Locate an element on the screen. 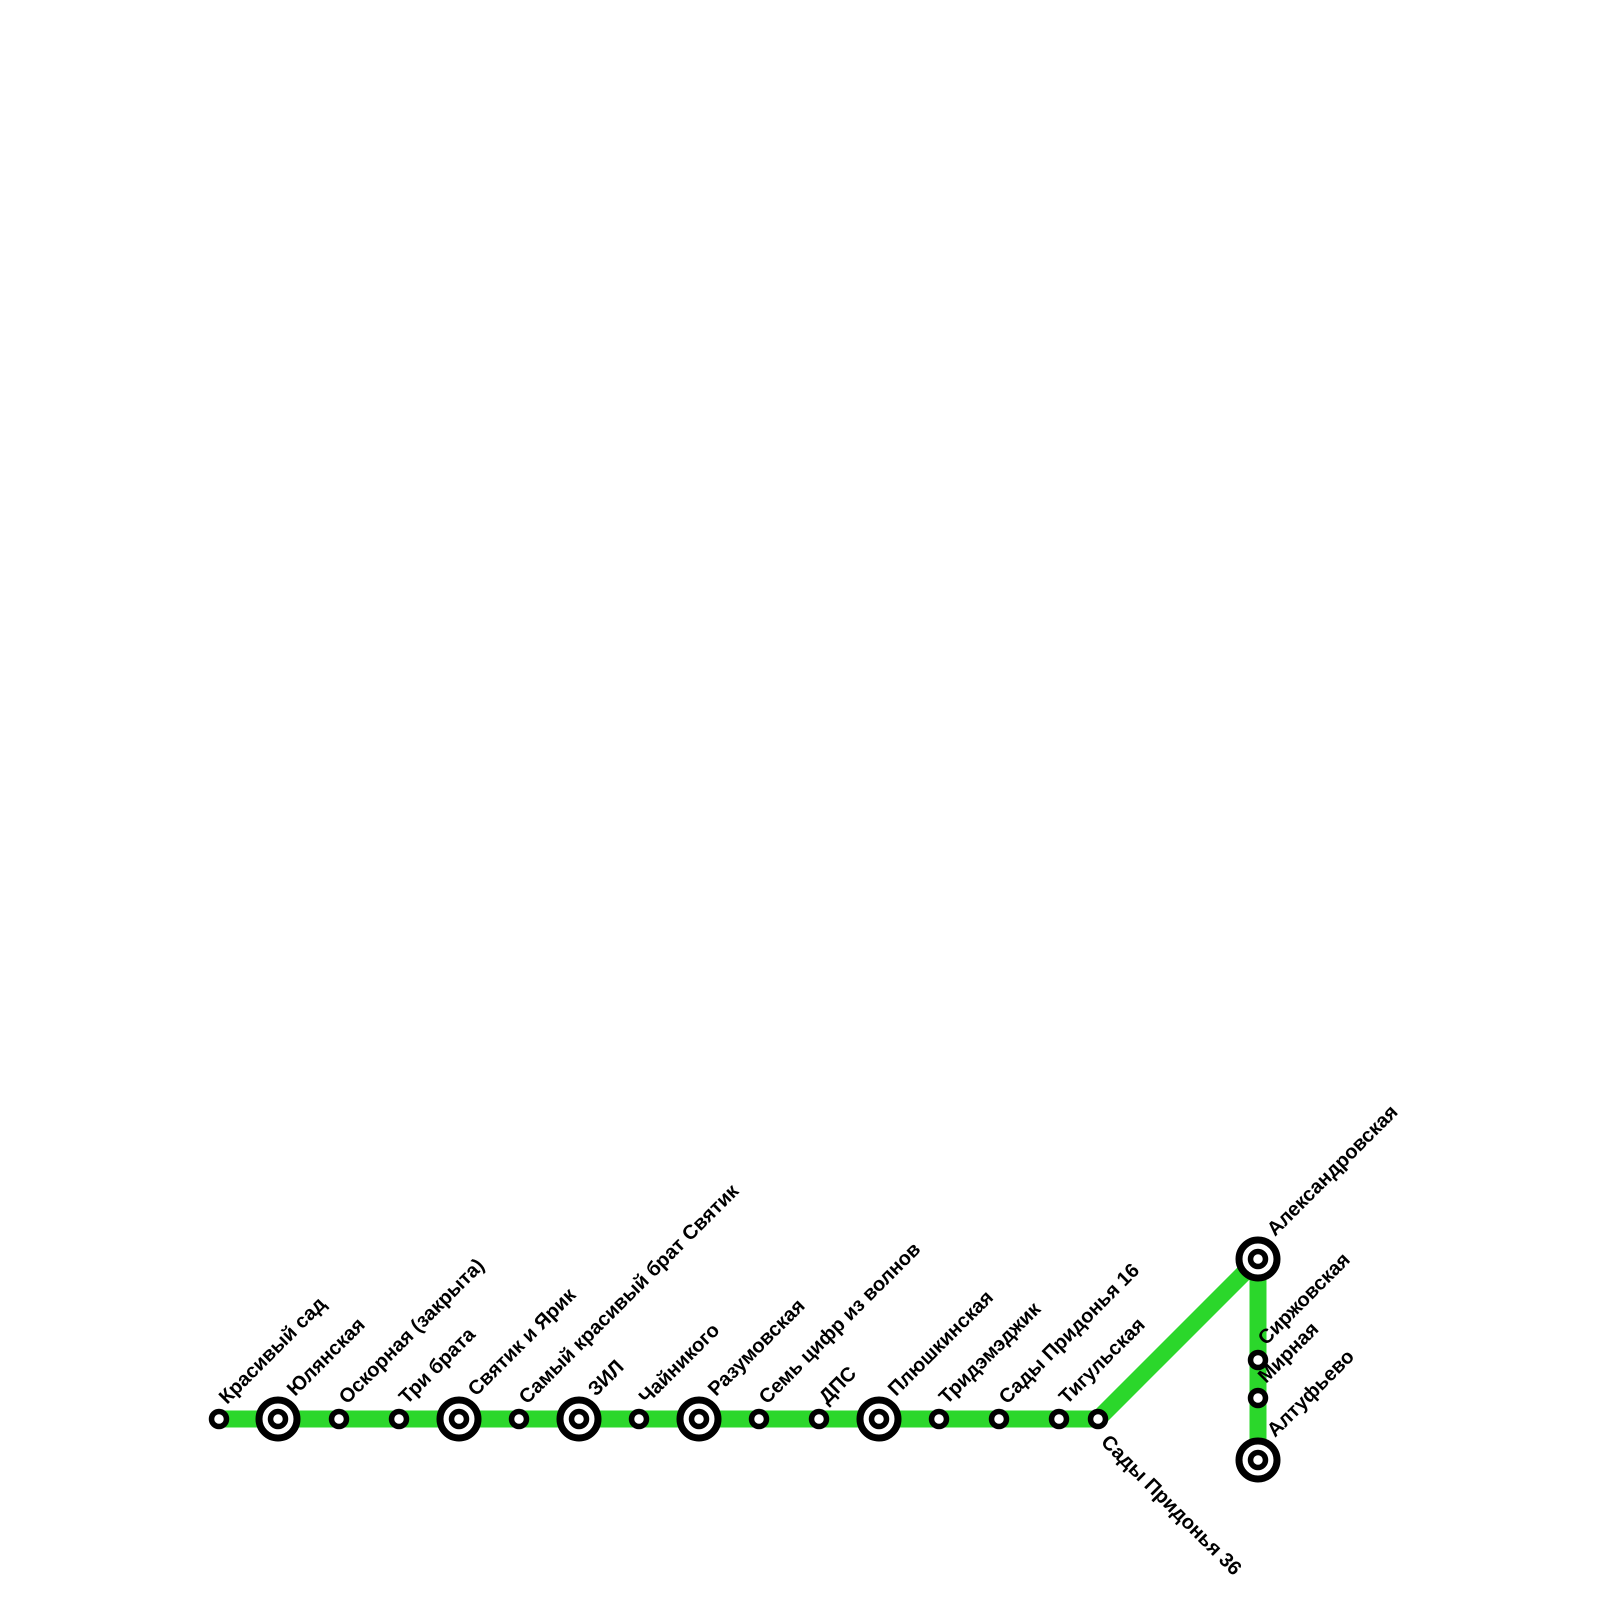  station-label: Красивый сад is located at coordinates (273, 1351).